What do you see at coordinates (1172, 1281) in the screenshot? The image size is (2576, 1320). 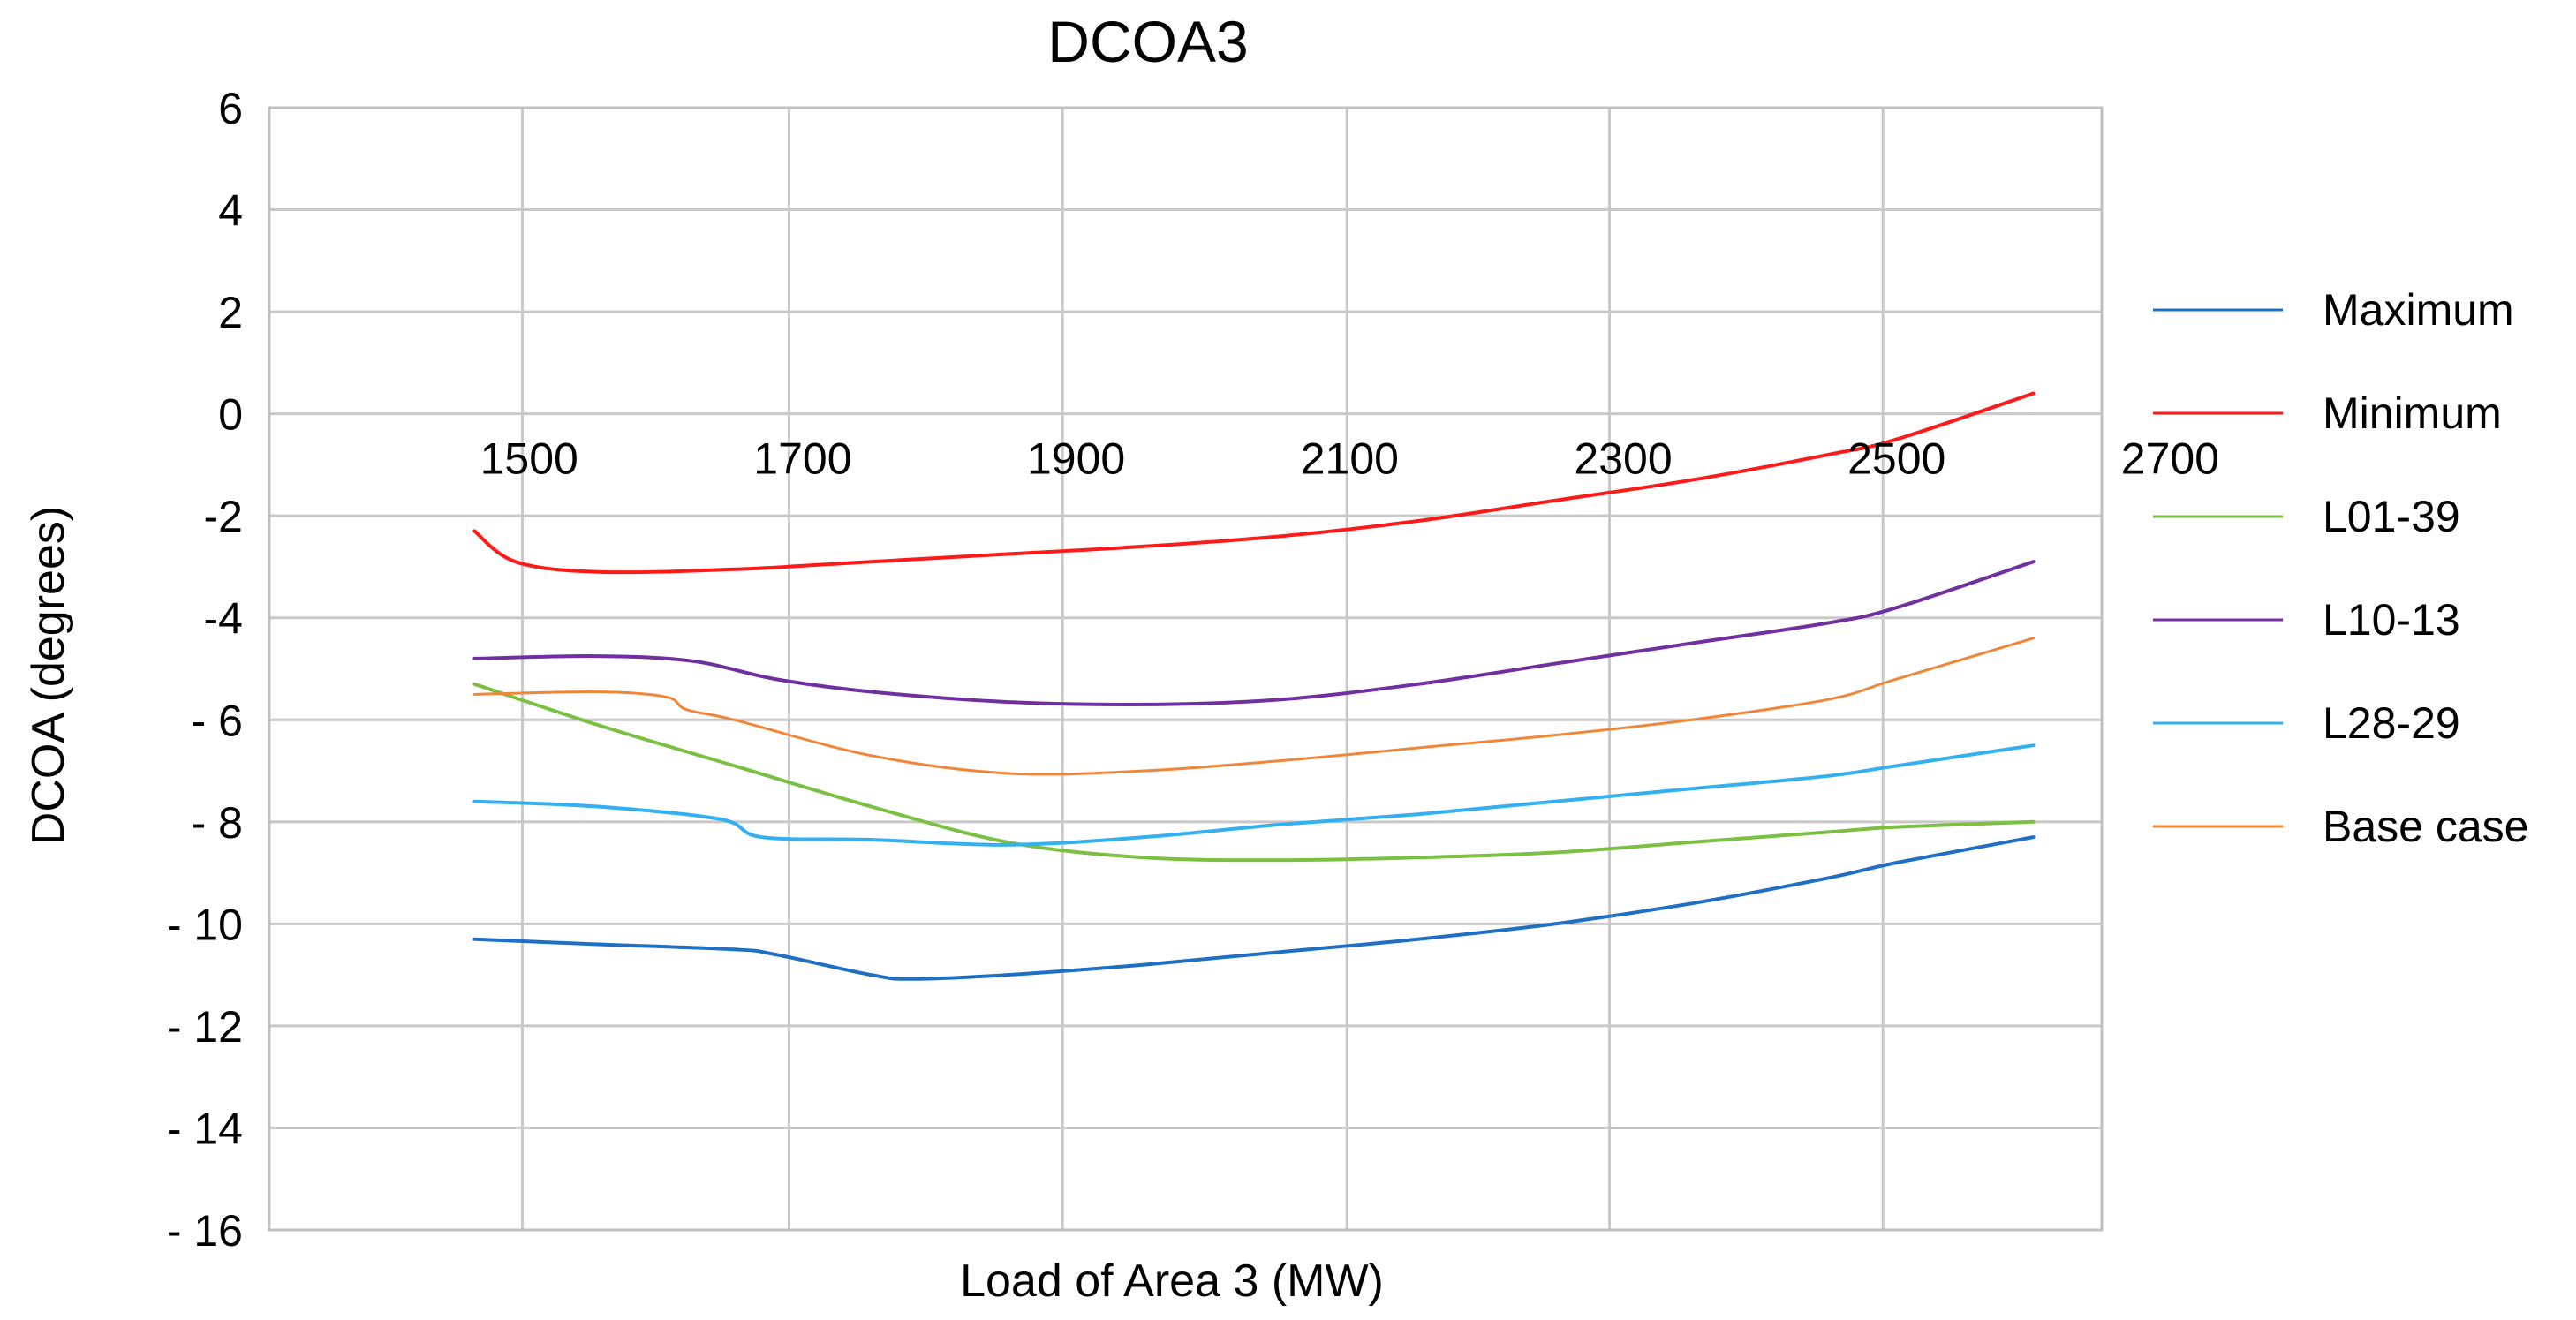 I see `x-axis-label: Load of Area 3 (MW)` at bounding box center [1172, 1281].